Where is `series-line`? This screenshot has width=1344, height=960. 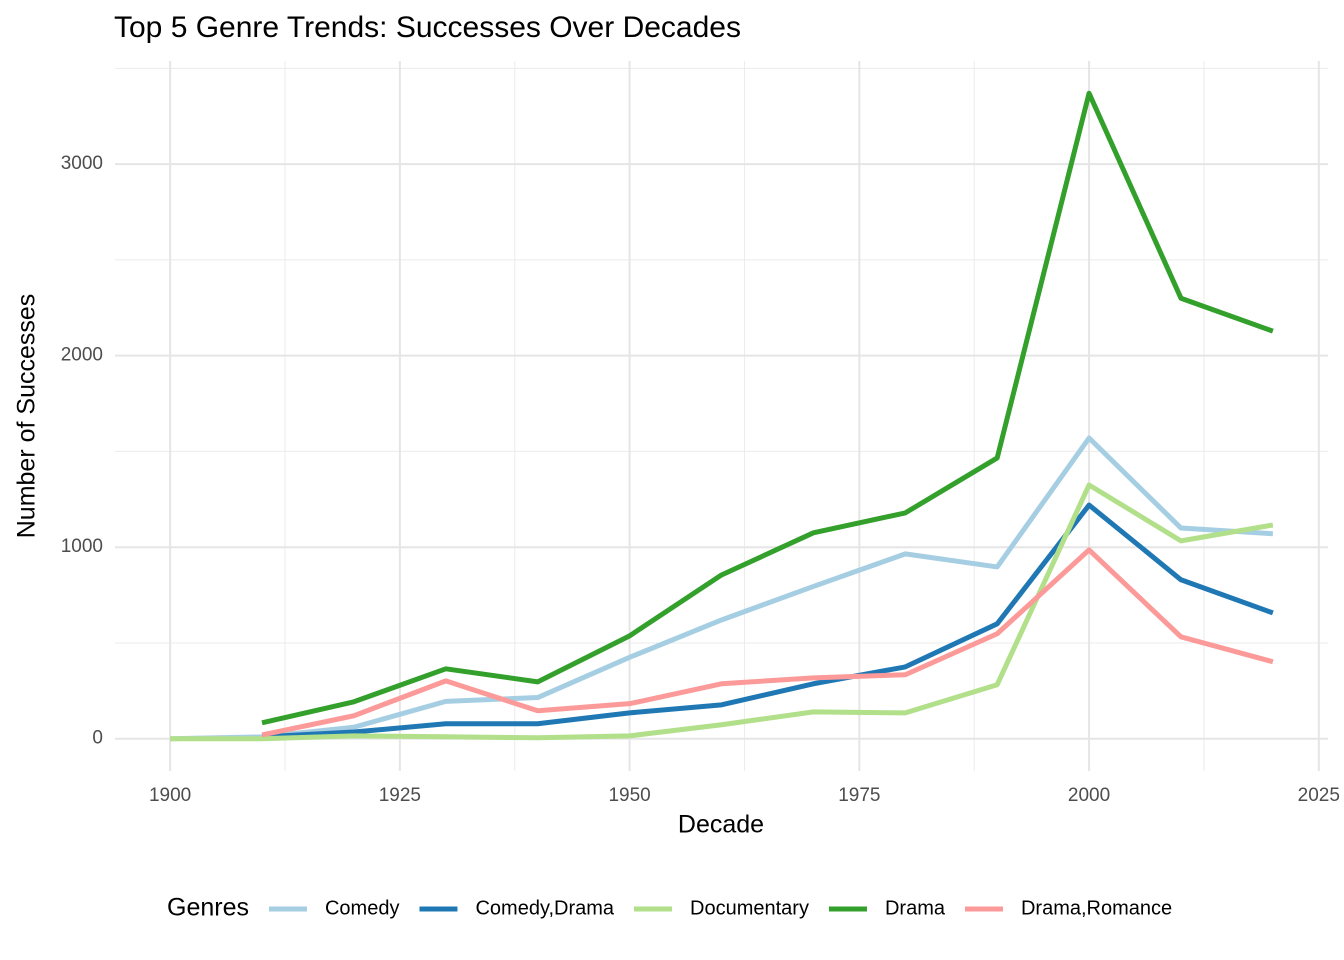 series-line is located at coordinates (767, 642).